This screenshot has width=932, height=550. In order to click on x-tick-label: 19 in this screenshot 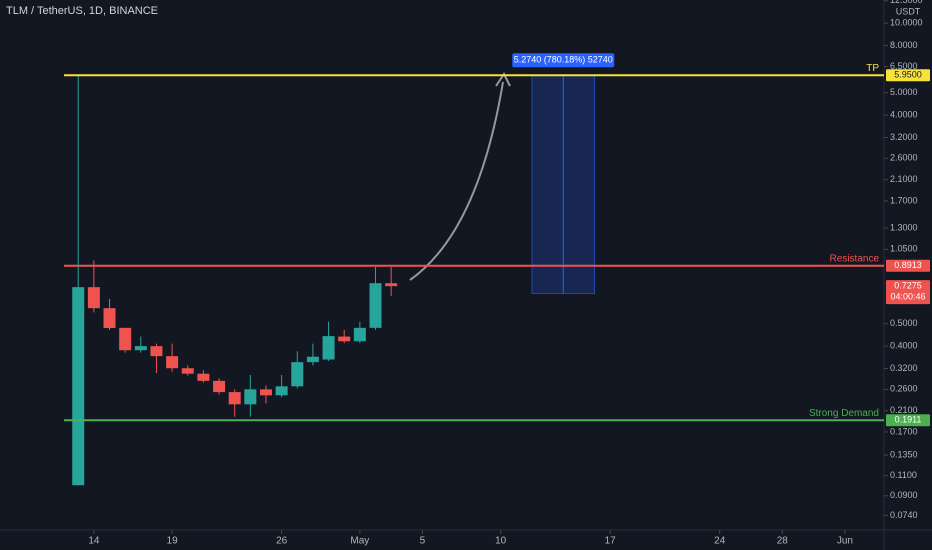, I will do `click(173, 541)`.